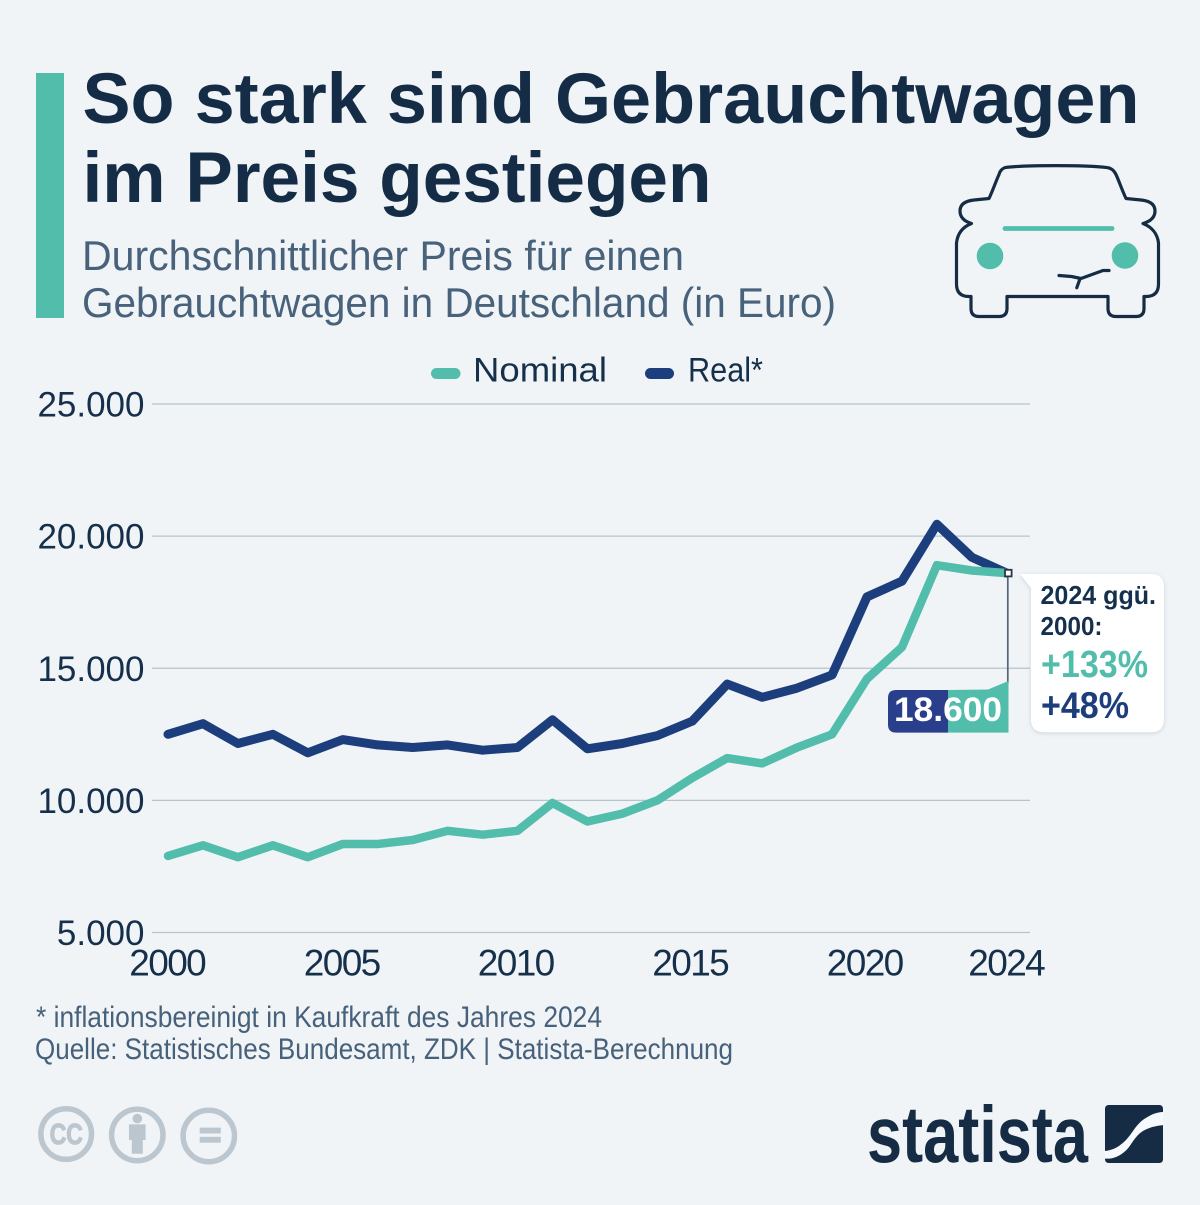 The image size is (1200, 1205). I want to click on svg-text: 10.000, so click(90, 801).